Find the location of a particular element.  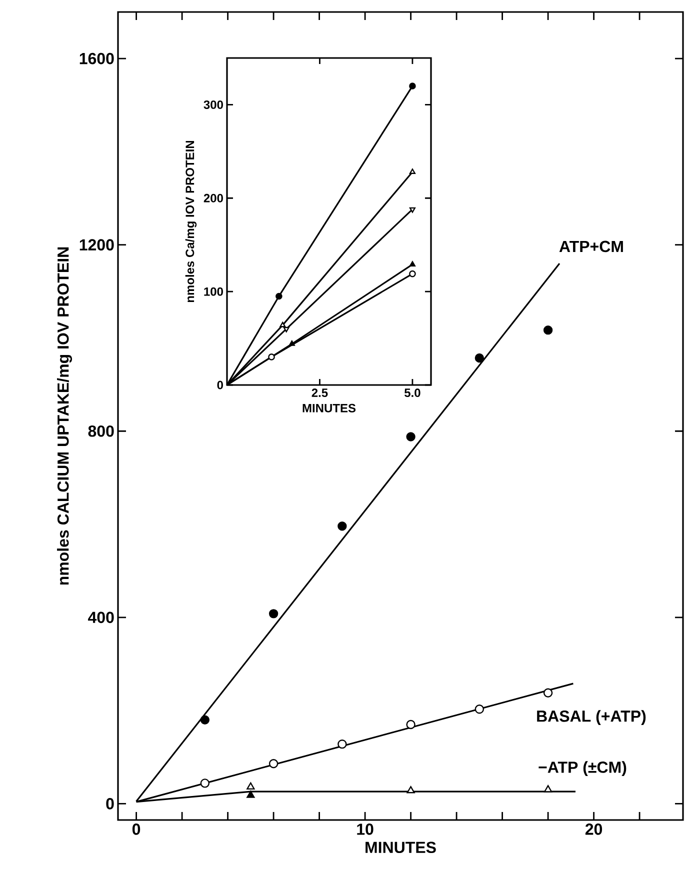

annotation: −ATP (±CM) is located at coordinates (582, 768).